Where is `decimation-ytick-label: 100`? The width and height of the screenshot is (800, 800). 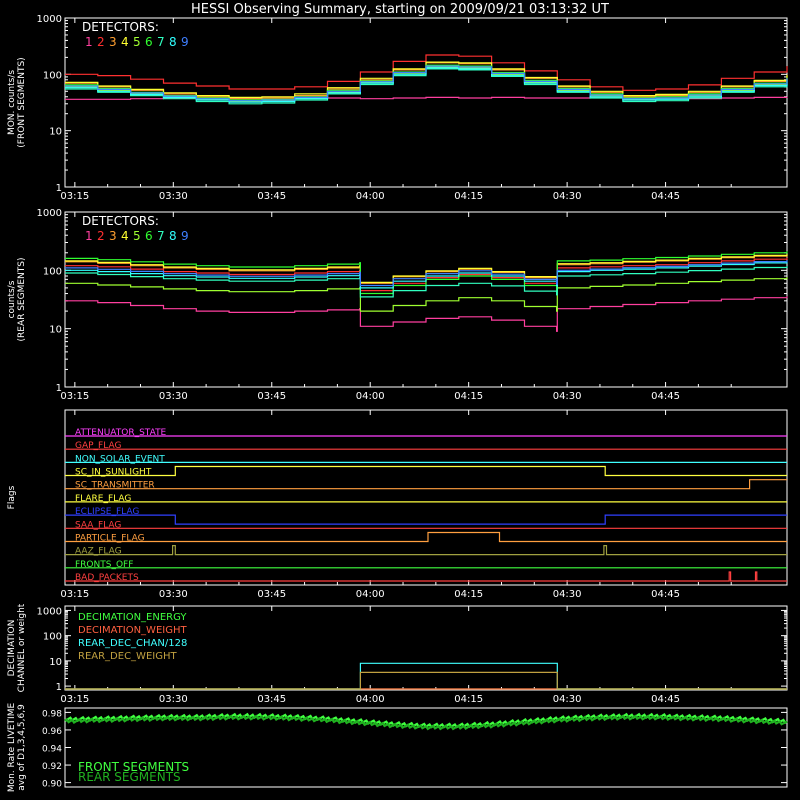 decimation-ytick-label: 100 is located at coordinates (52, 637).